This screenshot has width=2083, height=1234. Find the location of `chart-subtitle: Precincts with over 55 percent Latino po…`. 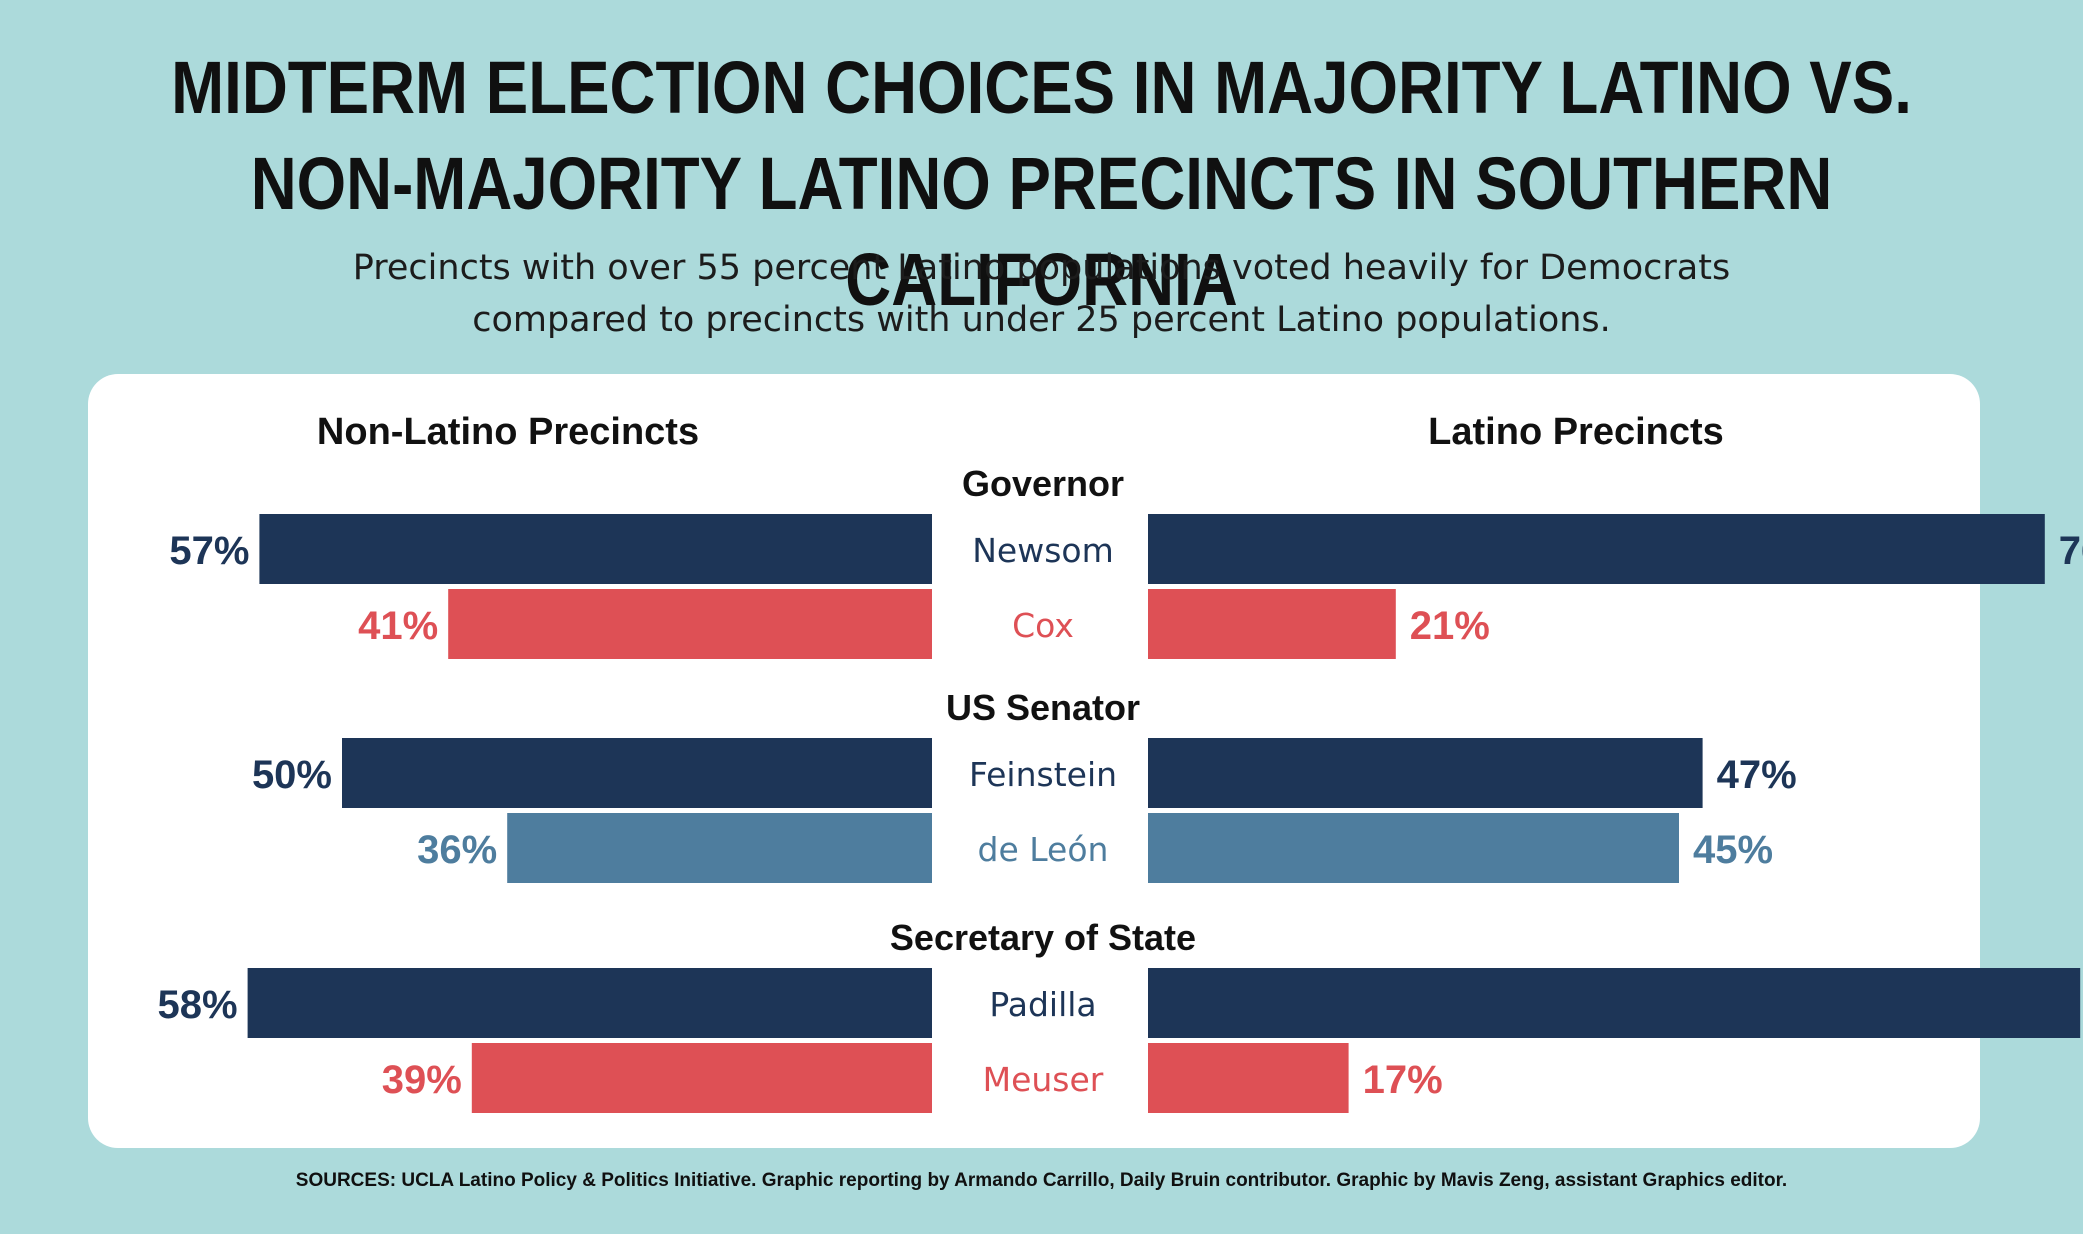

chart-subtitle: Precincts with over 55 percent Latino po… is located at coordinates (1041, 294).